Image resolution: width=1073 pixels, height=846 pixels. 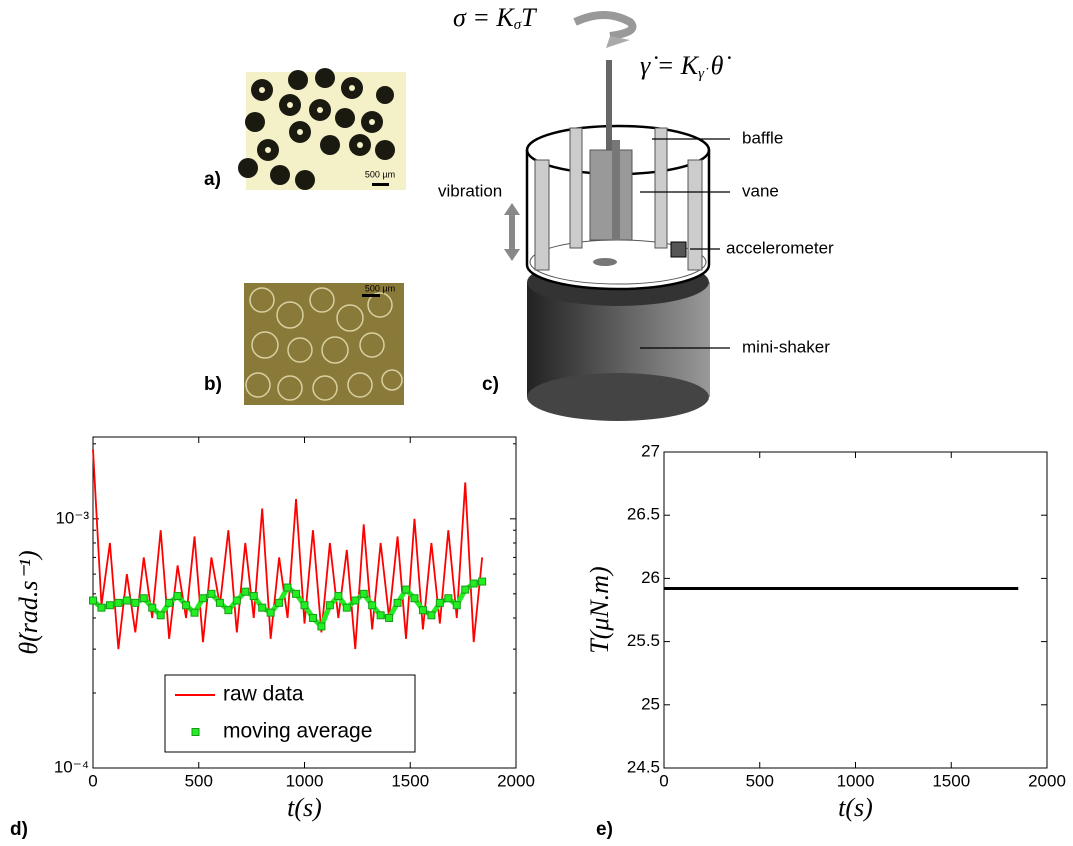 I want to click on panel-label: c), so click(x=490, y=384).